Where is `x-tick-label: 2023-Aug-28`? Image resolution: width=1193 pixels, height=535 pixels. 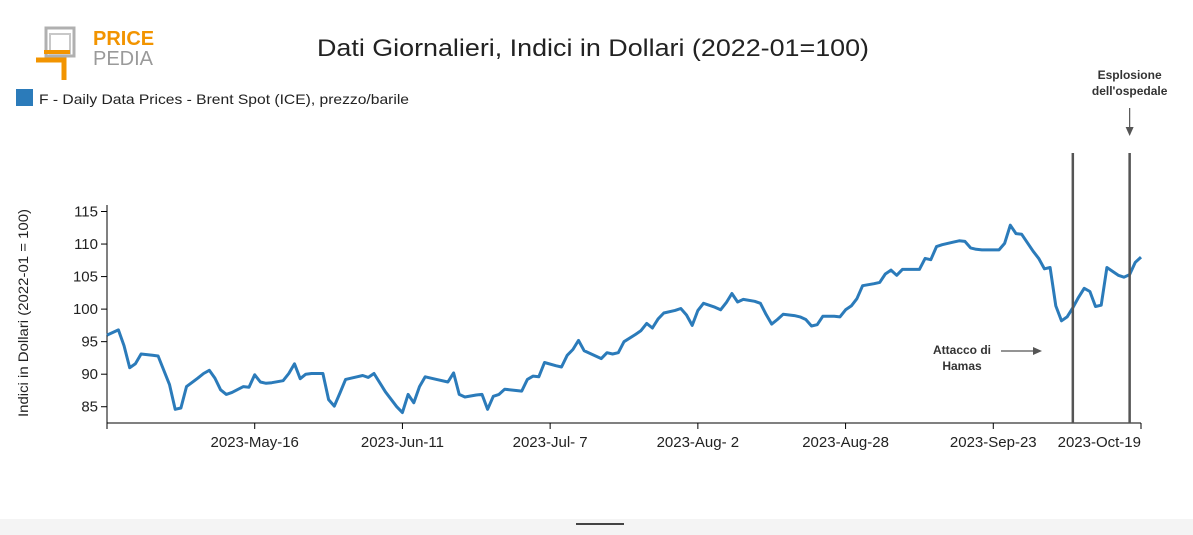
x-tick-label: 2023-Aug-28 is located at coordinates (845, 442).